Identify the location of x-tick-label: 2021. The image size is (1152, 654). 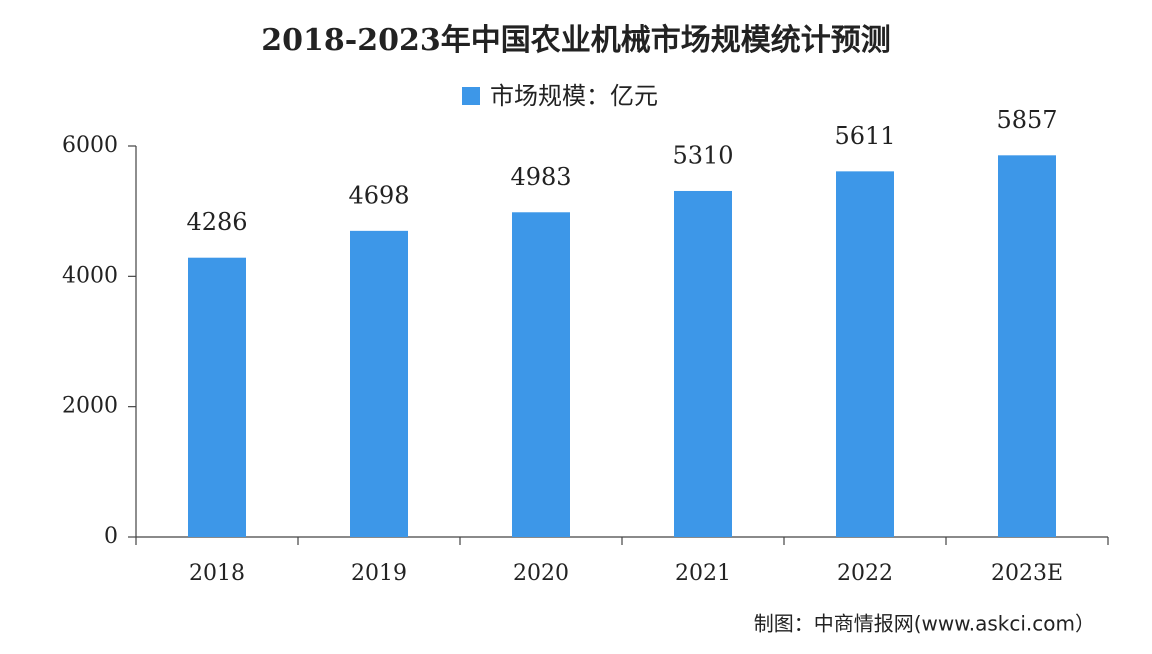
(703, 573).